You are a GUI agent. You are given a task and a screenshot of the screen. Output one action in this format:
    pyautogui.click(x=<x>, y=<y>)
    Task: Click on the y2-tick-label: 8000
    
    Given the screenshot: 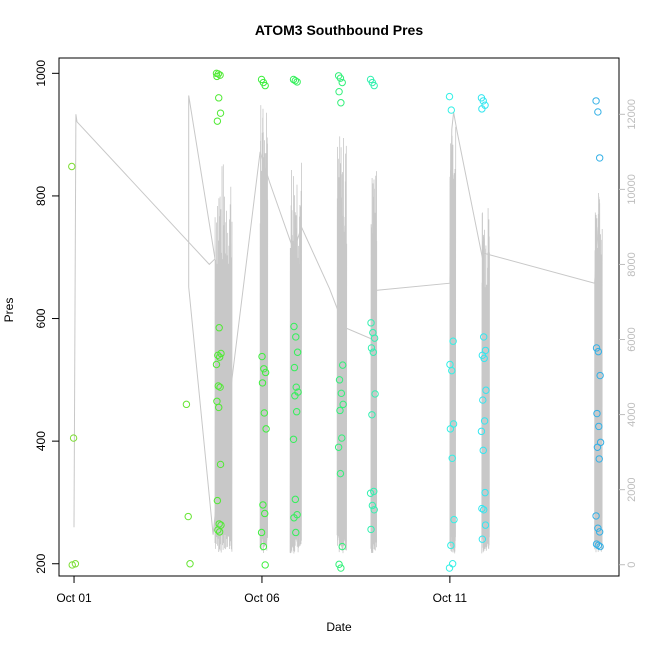 What is the action you would take?
    pyautogui.click(x=632, y=264)
    